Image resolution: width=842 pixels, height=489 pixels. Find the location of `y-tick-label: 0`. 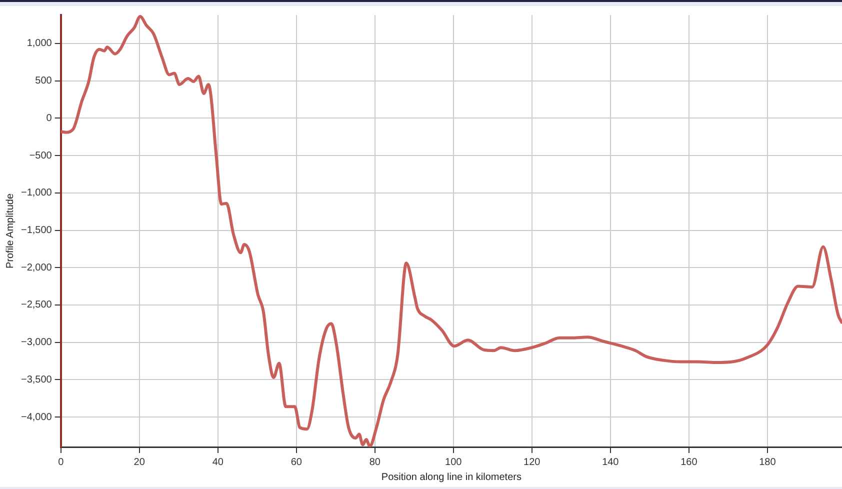

y-tick-label: 0 is located at coordinates (49, 118).